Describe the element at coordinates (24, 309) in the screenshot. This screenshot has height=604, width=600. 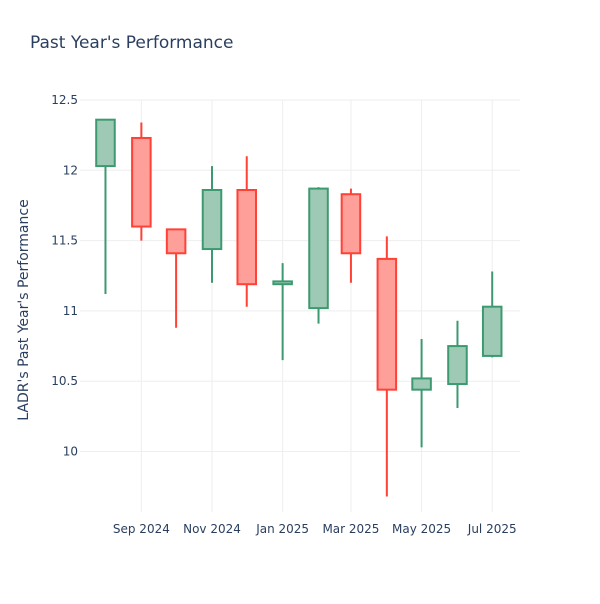
I see `y-axis-title: LADR's Past Year's Performance` at that location.